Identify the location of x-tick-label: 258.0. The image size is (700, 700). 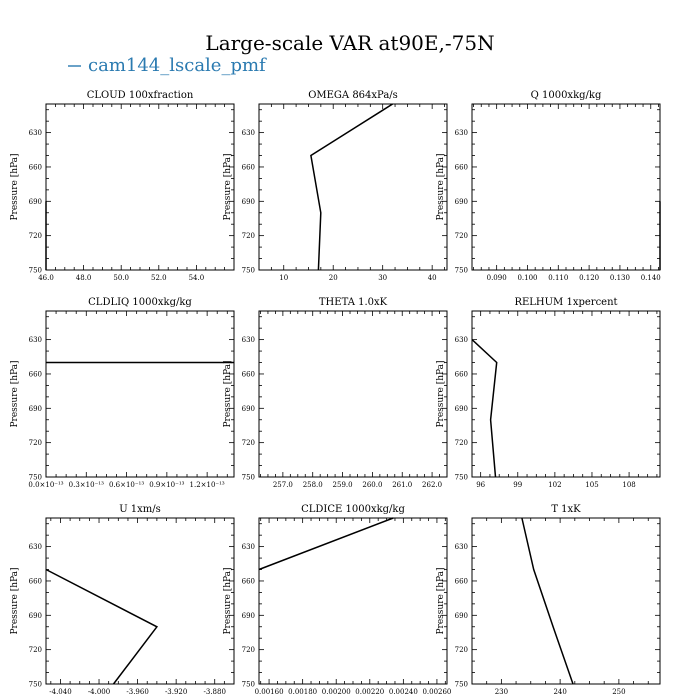
(313, 485).